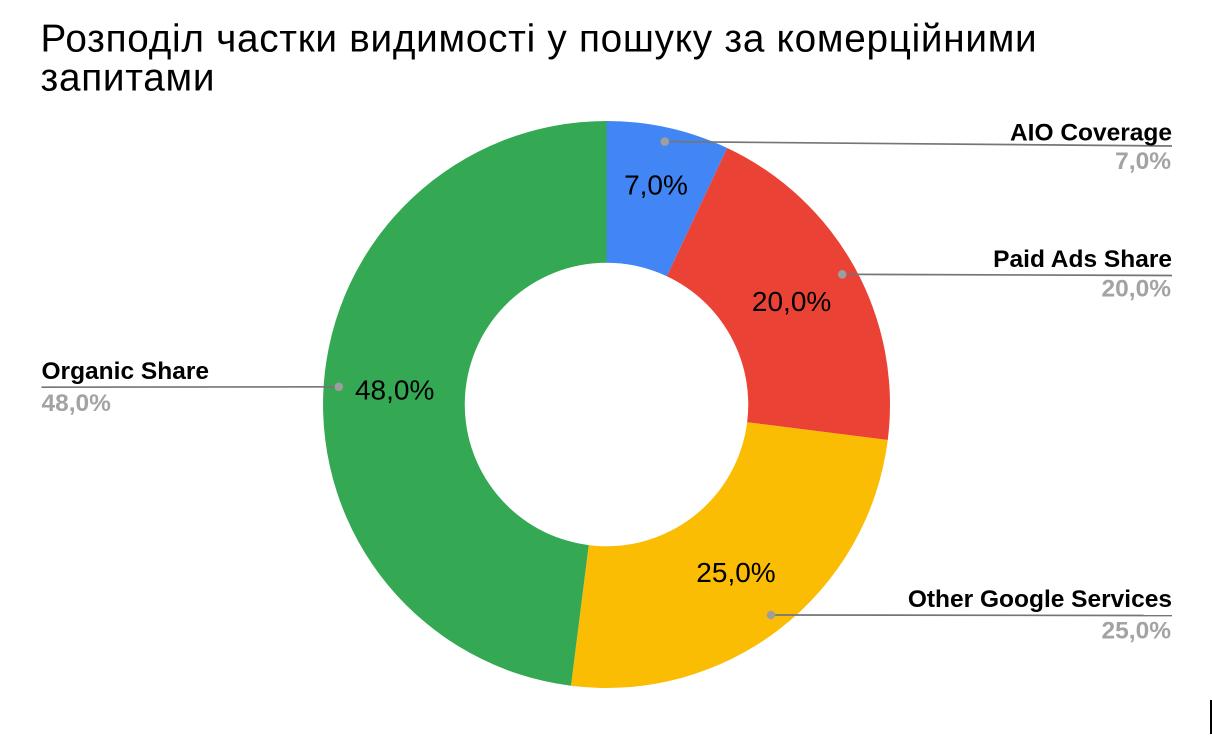 Image resolution: width=1212 pixels, height=737 pixels. Describe the element at coordinates (125, 371) in the screenshot. I see `svg-text: Organic Share` at that location.